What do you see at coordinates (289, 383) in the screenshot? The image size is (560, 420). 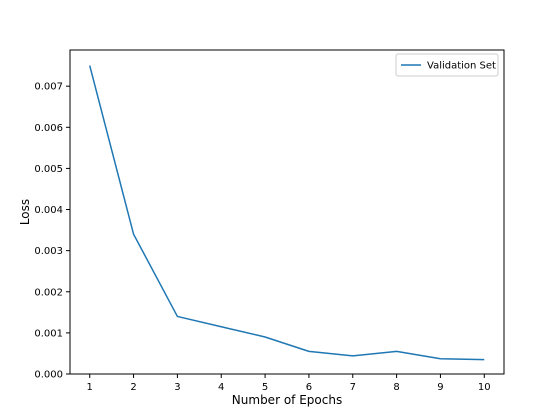 I see `x-axis-ticks: 1 2 3 4 5 6 7 8 9 10` at bounding box center [289, 383].